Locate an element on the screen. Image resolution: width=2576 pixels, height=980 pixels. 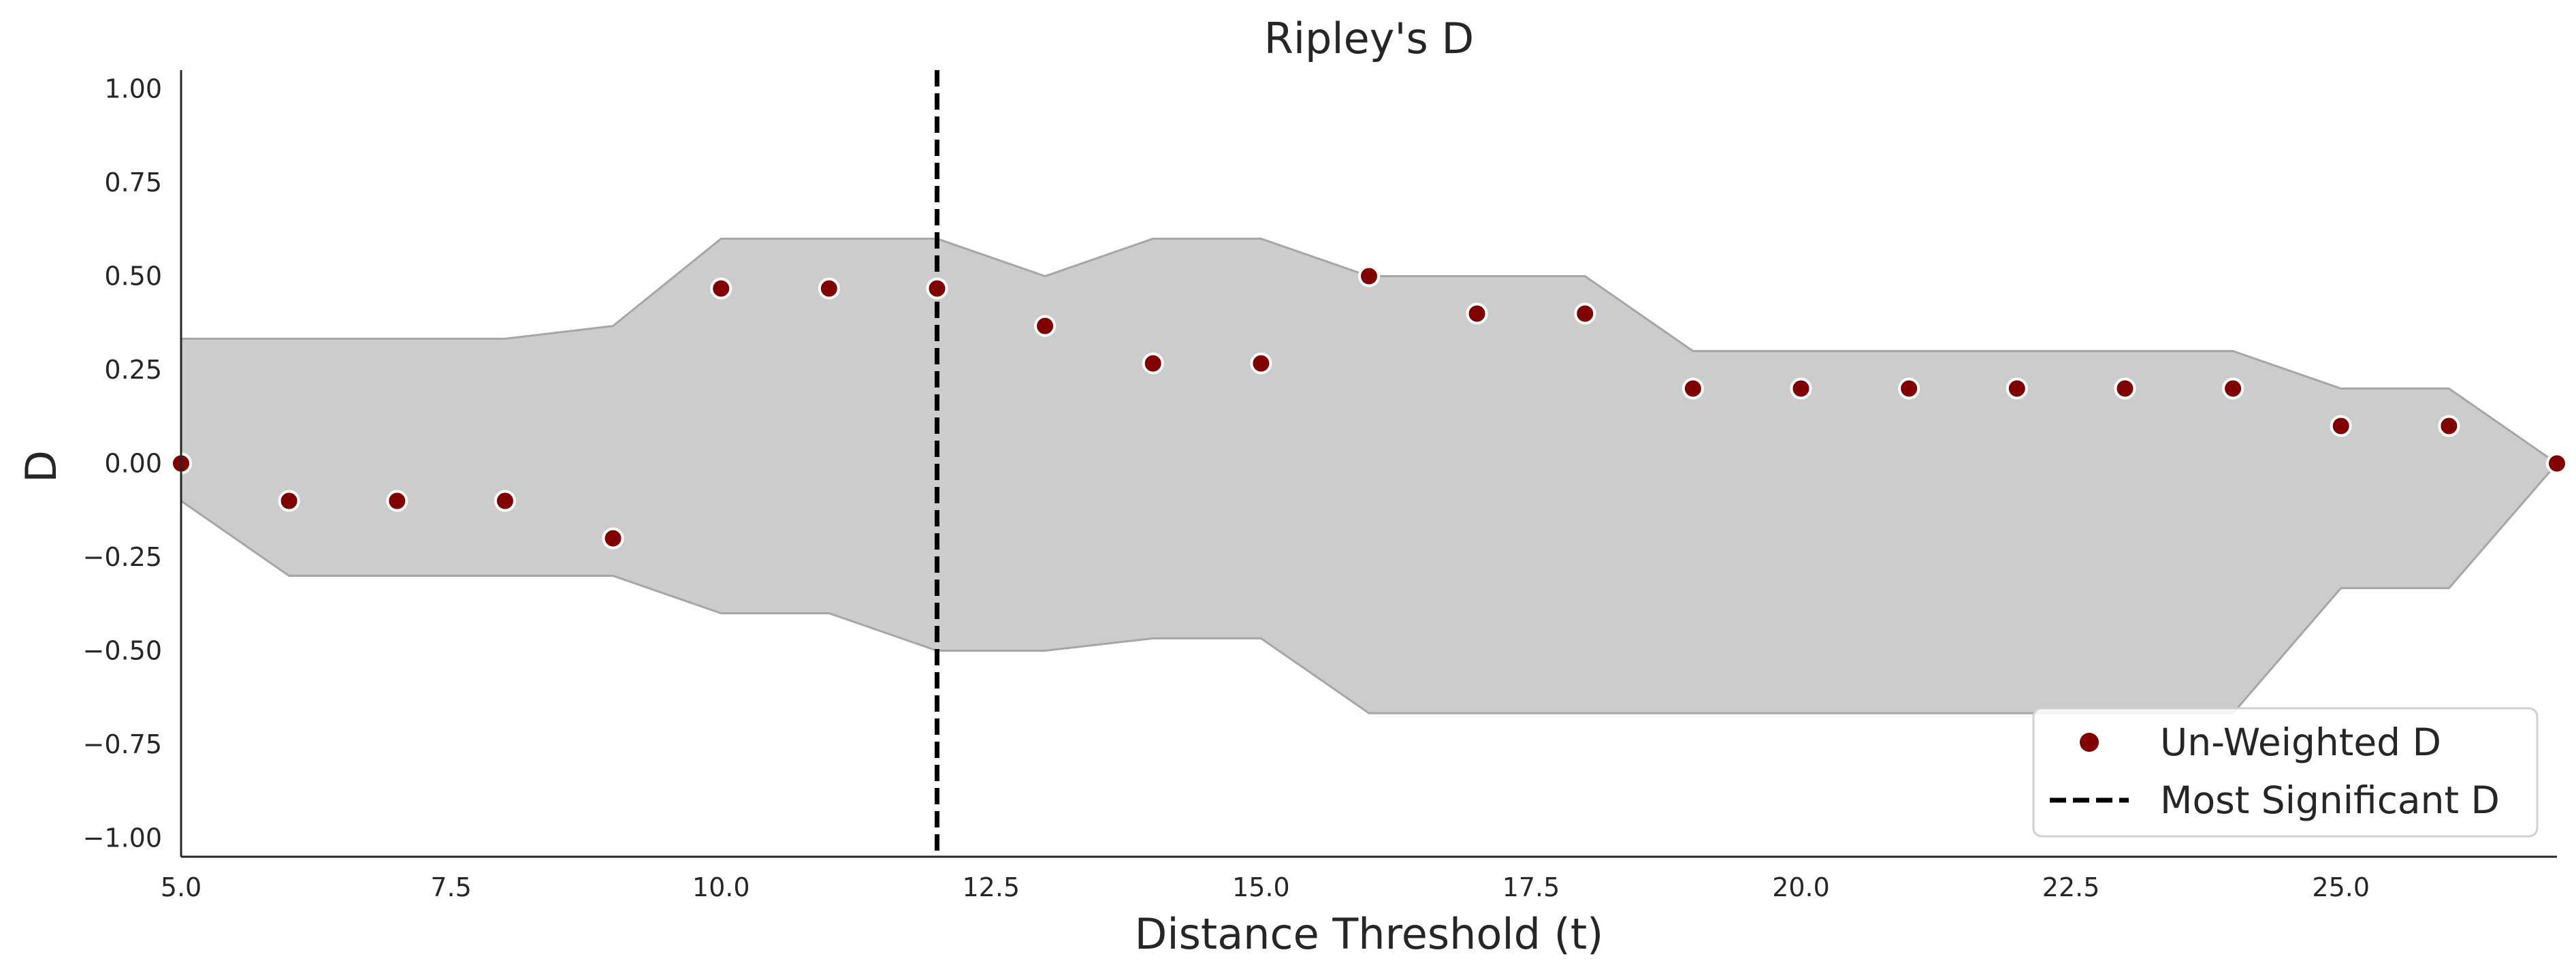
y-tick-label: −1.00 is located at coordinates (123, 838).